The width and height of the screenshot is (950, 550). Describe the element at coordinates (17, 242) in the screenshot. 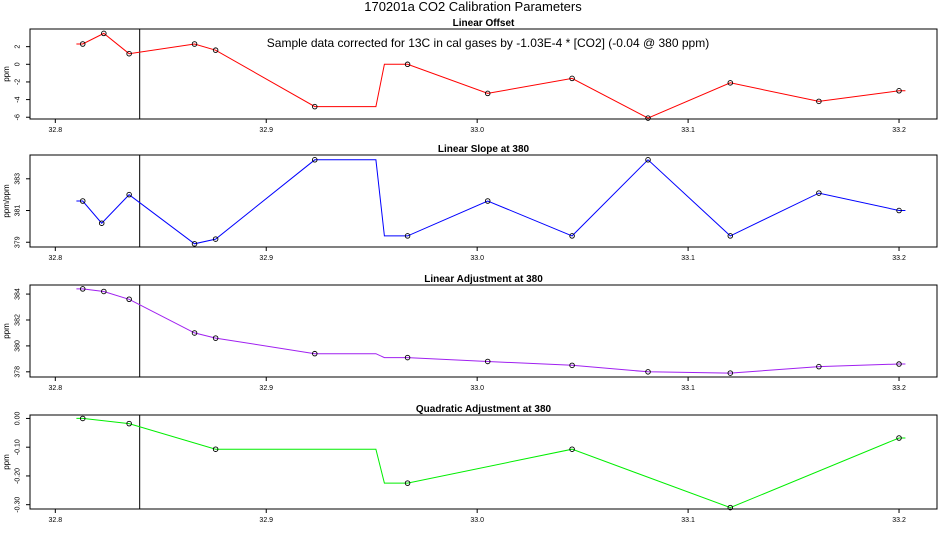

I see `y-tick-label: 379` at that location.